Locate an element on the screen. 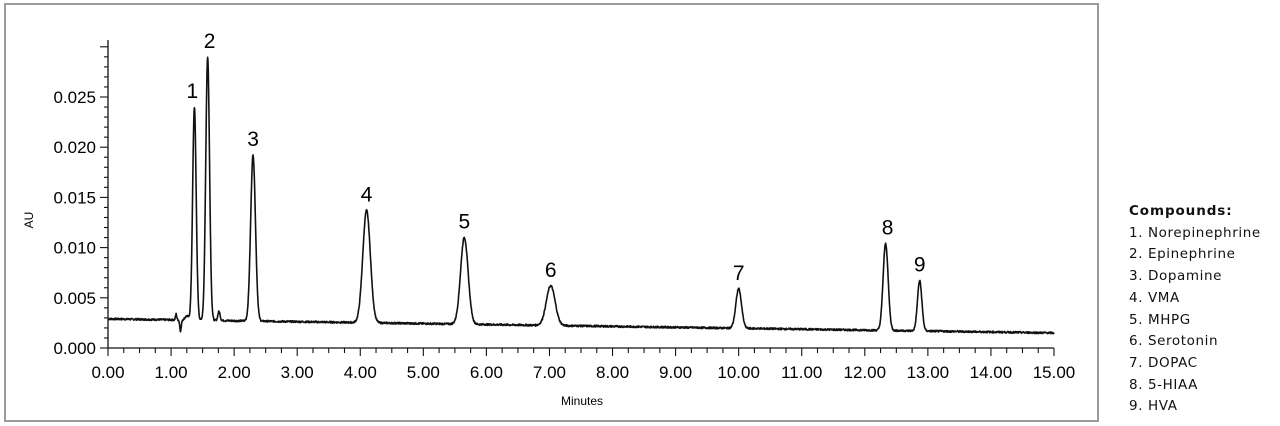 The width and height of the screenshot is (1280, 426). y-tick-label: 0.020 is located at coordinates (74, 147).